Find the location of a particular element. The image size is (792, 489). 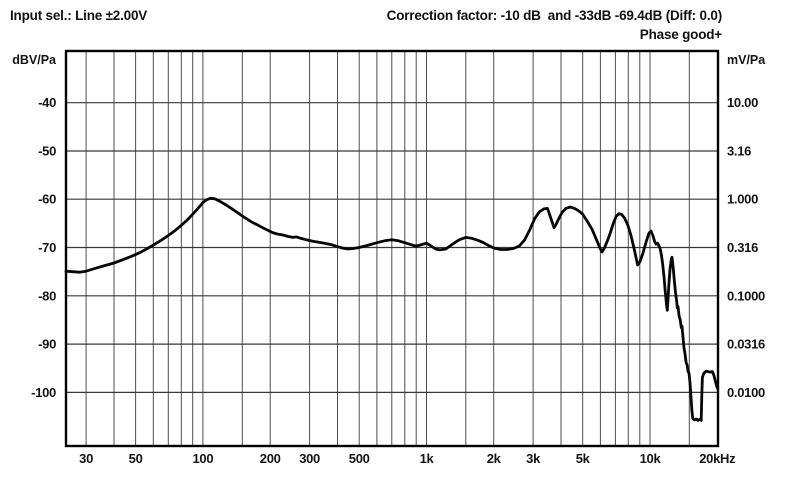

x-tick-label: 50 is located at coordinates (136, 458).